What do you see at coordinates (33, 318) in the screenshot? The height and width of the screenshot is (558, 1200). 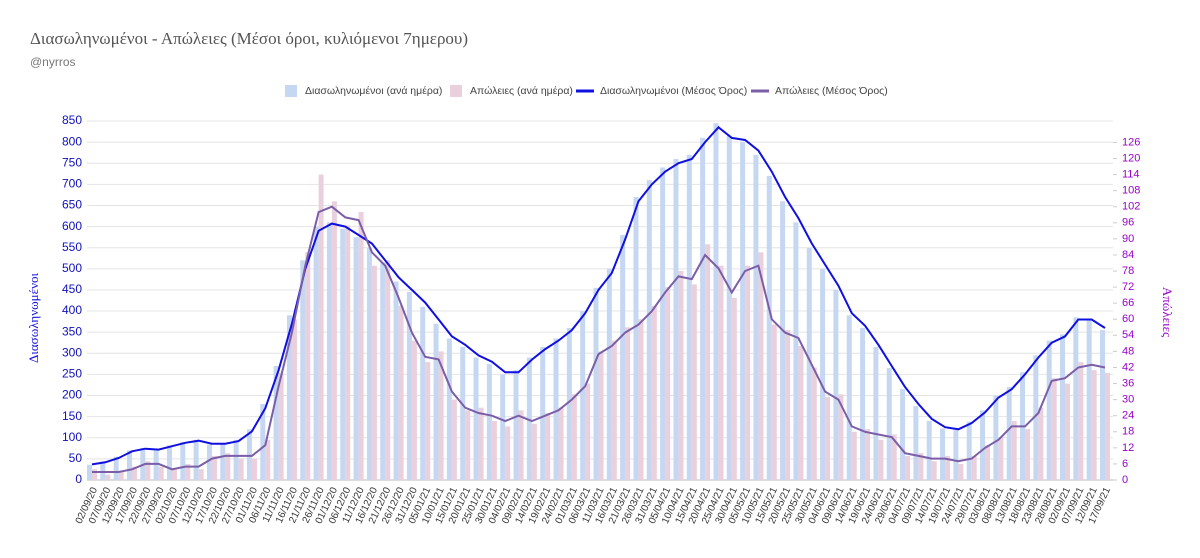 I see `y-axis-title: Διασωληνωμένοι` at bounding box center [33, 318].